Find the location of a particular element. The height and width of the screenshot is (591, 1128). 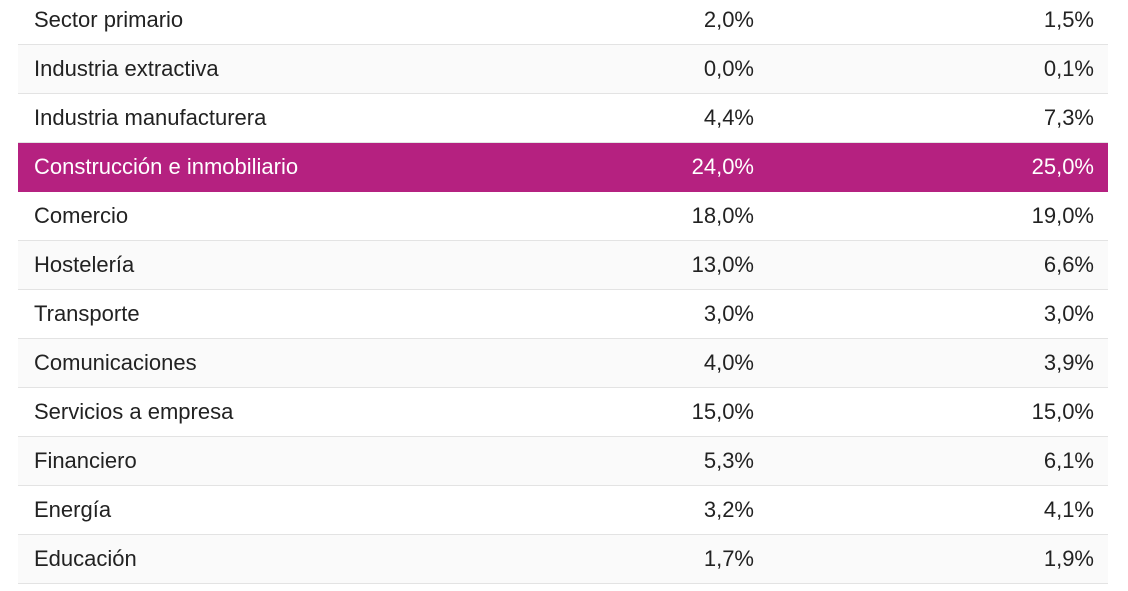

row-label: Comunicaciones is located at coordinates (115, 362).